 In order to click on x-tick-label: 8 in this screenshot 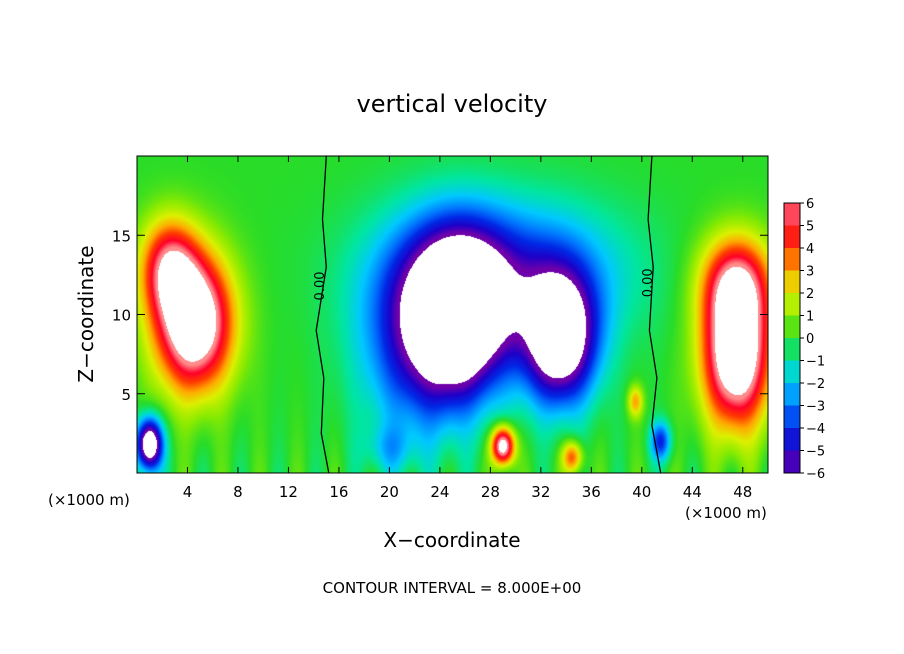, I will do `click(238, 492)`.